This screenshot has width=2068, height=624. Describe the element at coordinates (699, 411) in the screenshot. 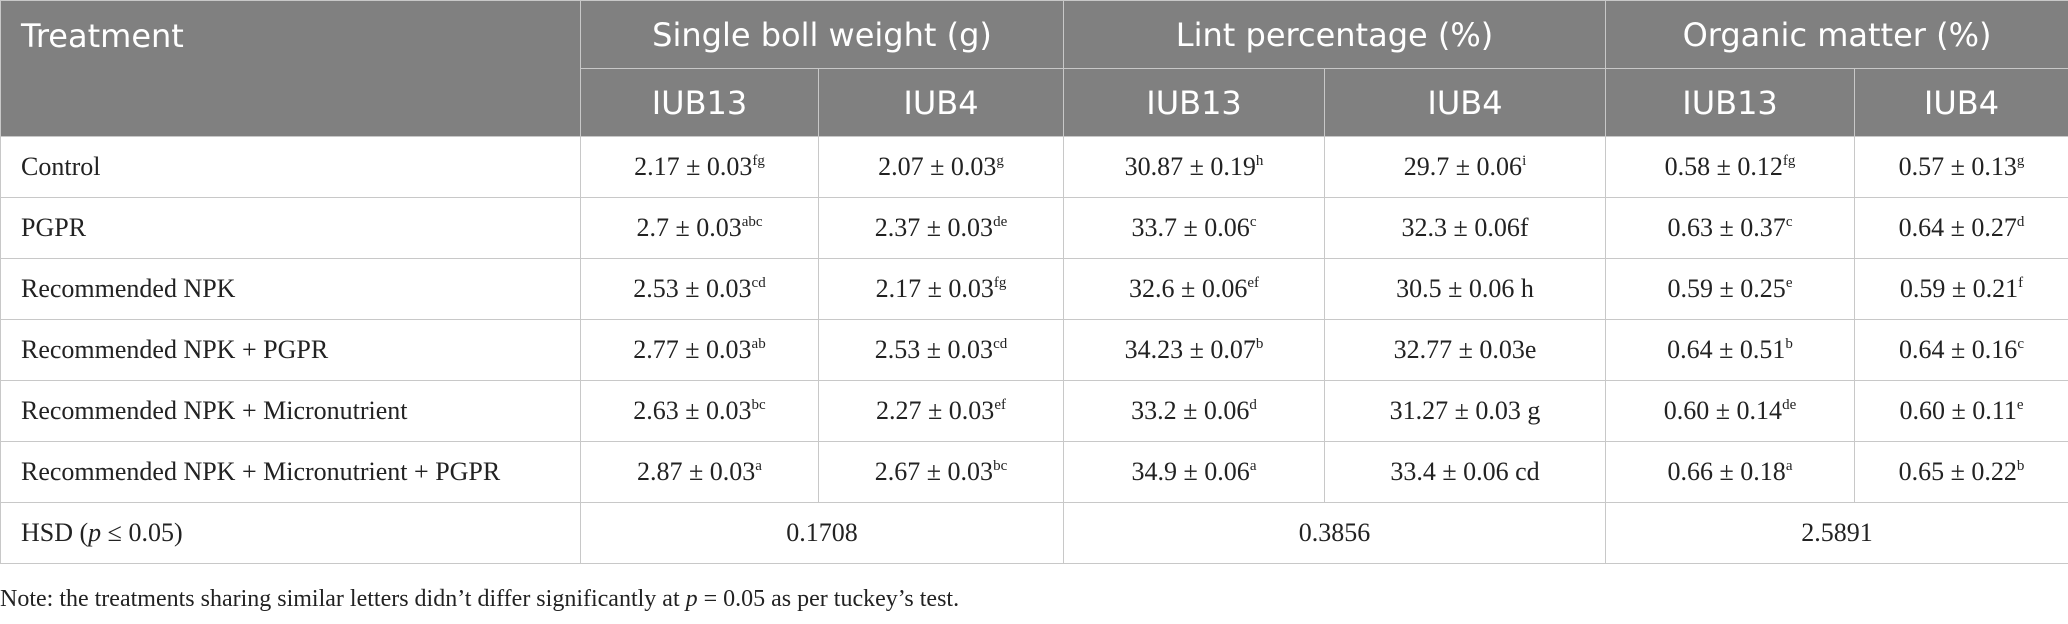

I see `value-cell: 2.63 ± 0.03bc` at that location.